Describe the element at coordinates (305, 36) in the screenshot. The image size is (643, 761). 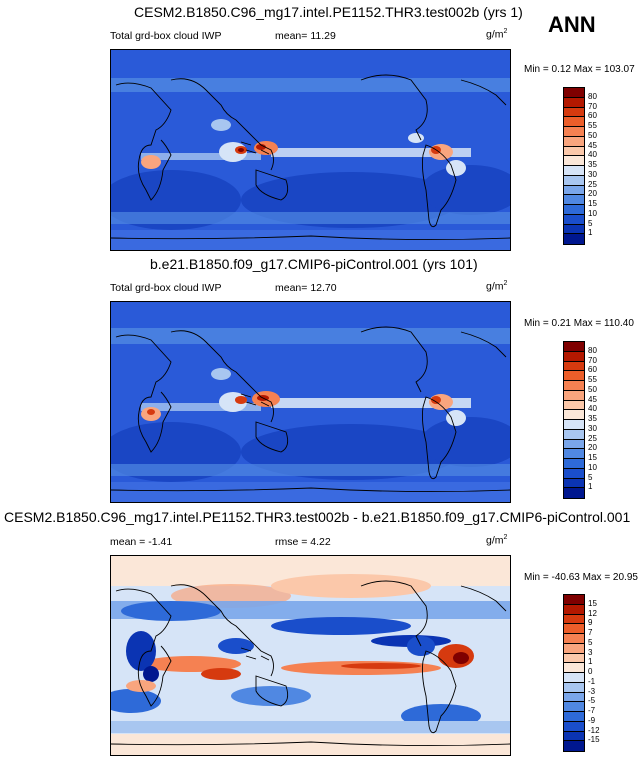
I see `panel-1-mean-label: mean= 11.29` at that location.